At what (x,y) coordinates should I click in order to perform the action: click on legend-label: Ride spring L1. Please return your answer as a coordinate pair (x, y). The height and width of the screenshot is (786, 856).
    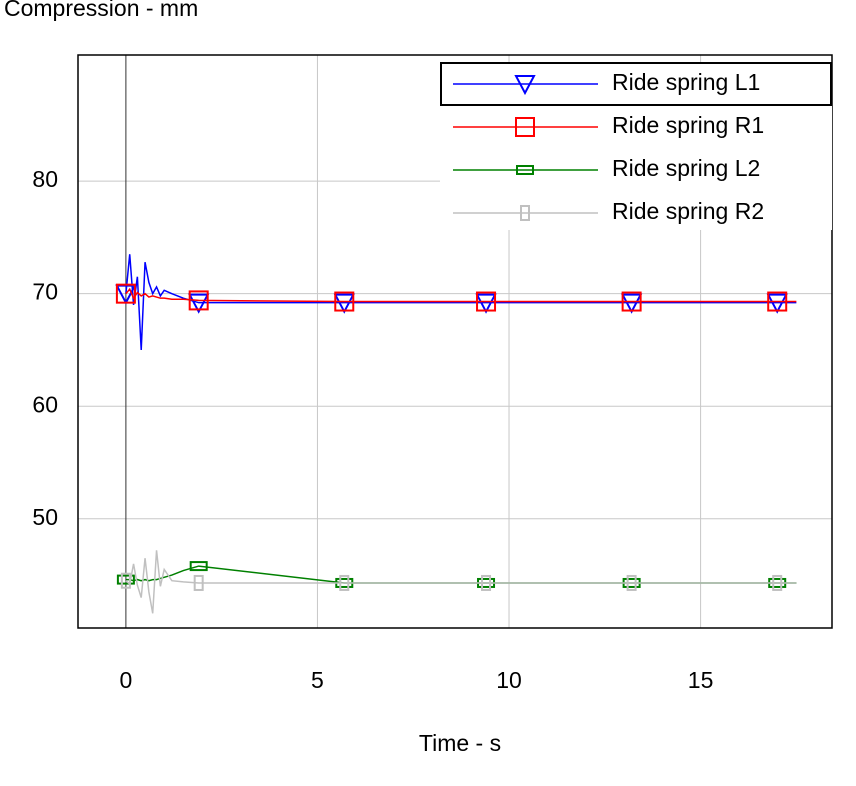
    Looking at the image, I should click on (686, 82).